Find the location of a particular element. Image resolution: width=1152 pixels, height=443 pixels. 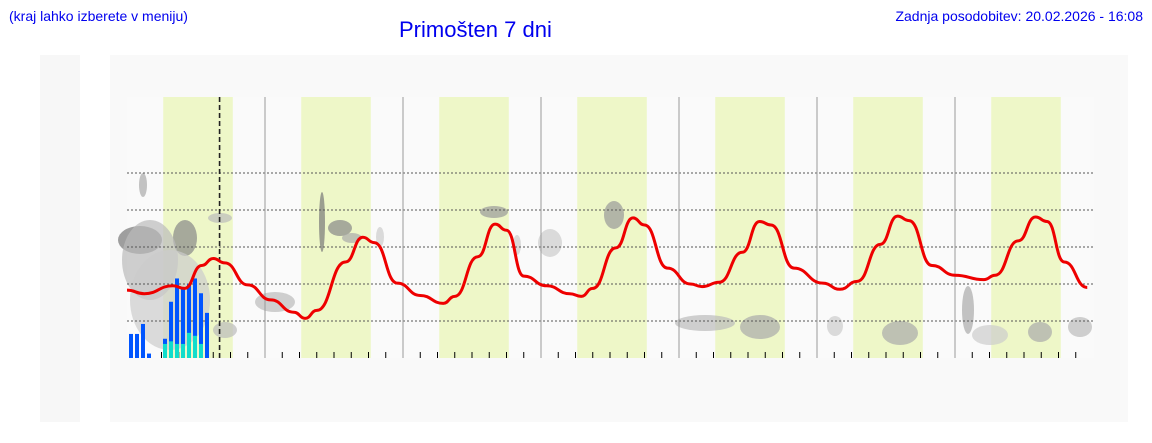

last-update: Zadnja posodobitev: 20.02.2026 - 16:08 is located at coordinates (1019, 16).